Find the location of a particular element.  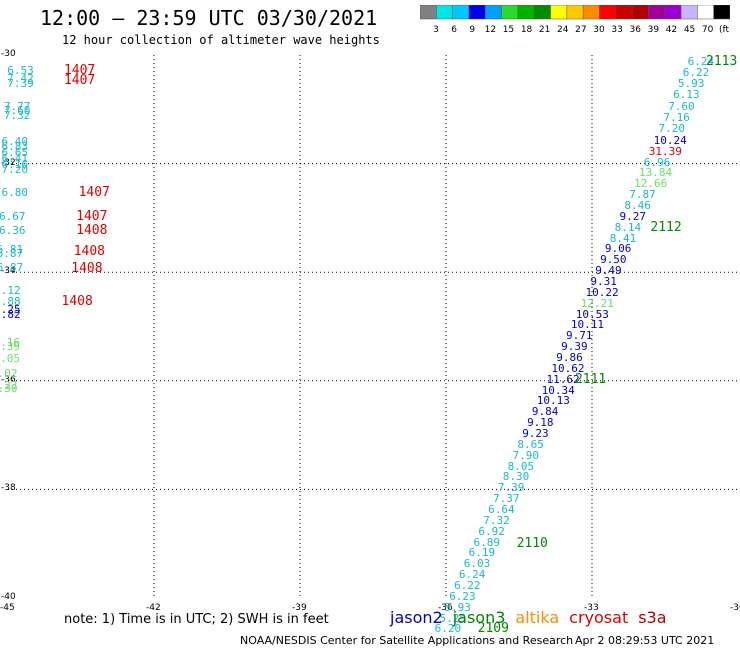

legend-tick-label: 15 is located at coordinates (508, 30).